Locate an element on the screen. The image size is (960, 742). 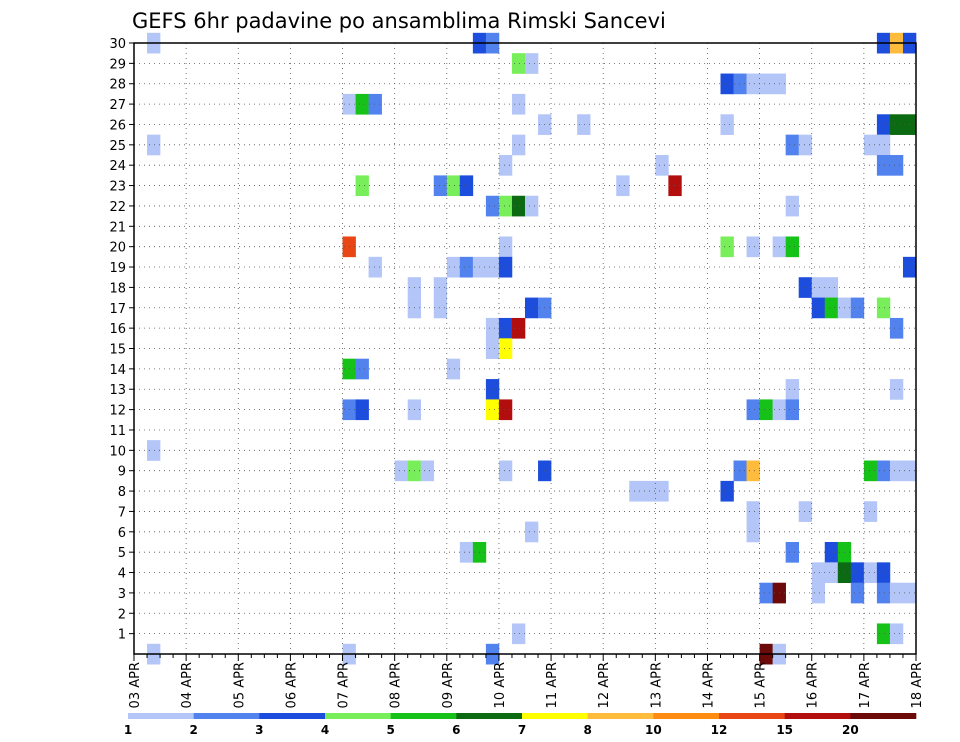
x-tick-label: 05 APR is located at coordinates (239, 685).